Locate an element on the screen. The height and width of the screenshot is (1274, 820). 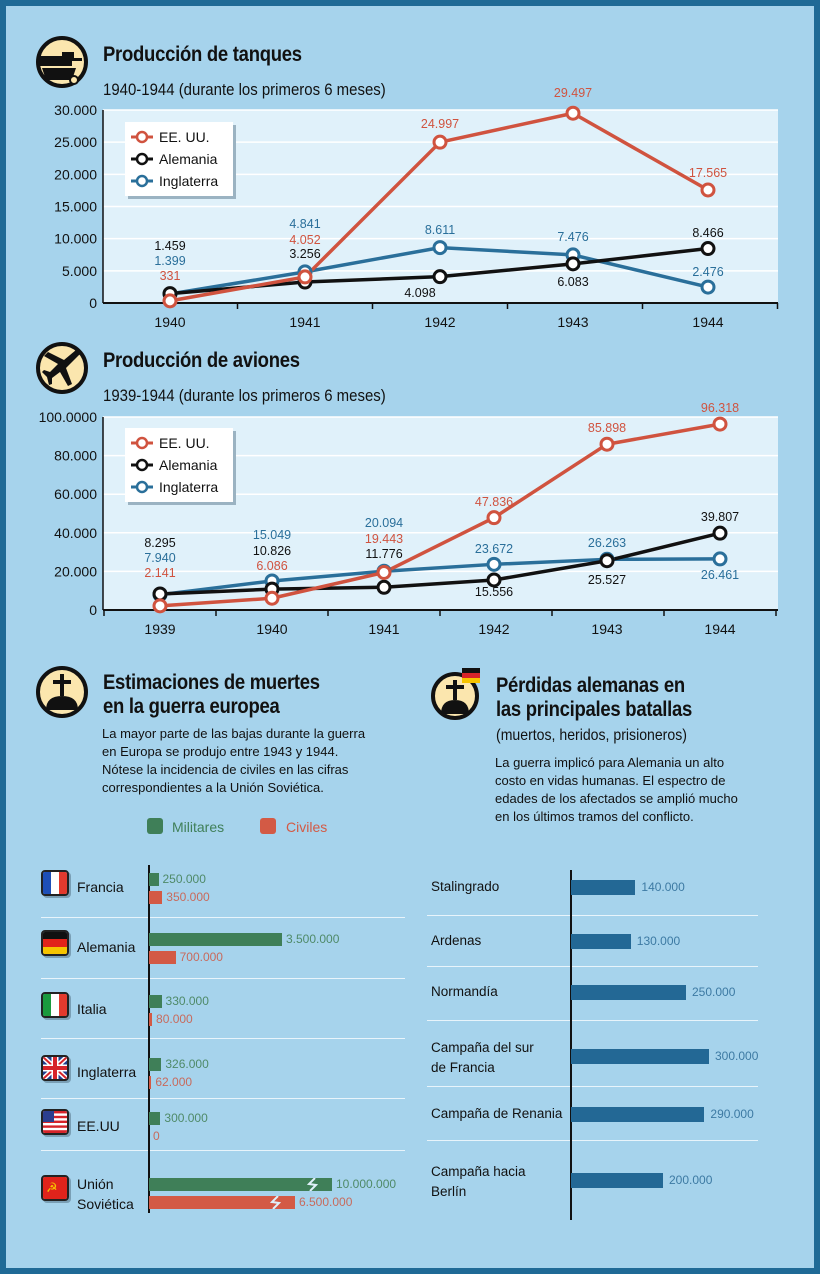
y-tick-label: 80.000 is located at coordinates (75, 456).